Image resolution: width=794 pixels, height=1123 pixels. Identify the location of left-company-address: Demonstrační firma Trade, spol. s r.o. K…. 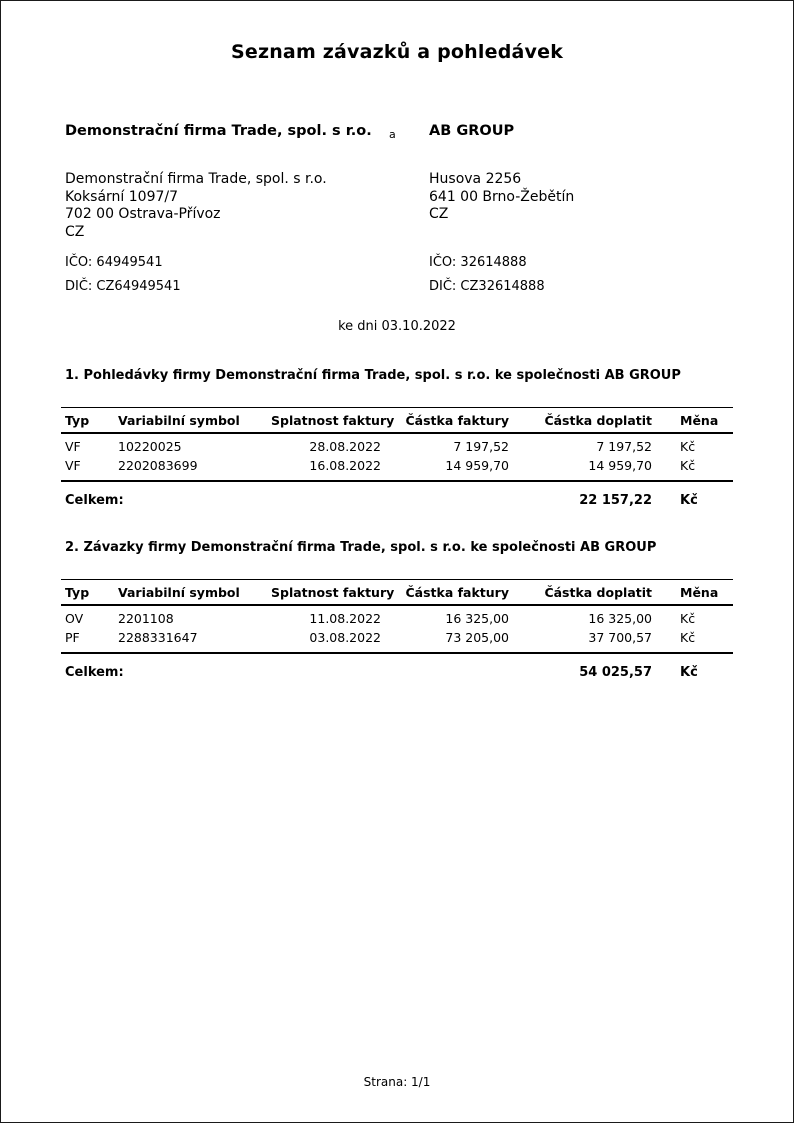
(223, 206).